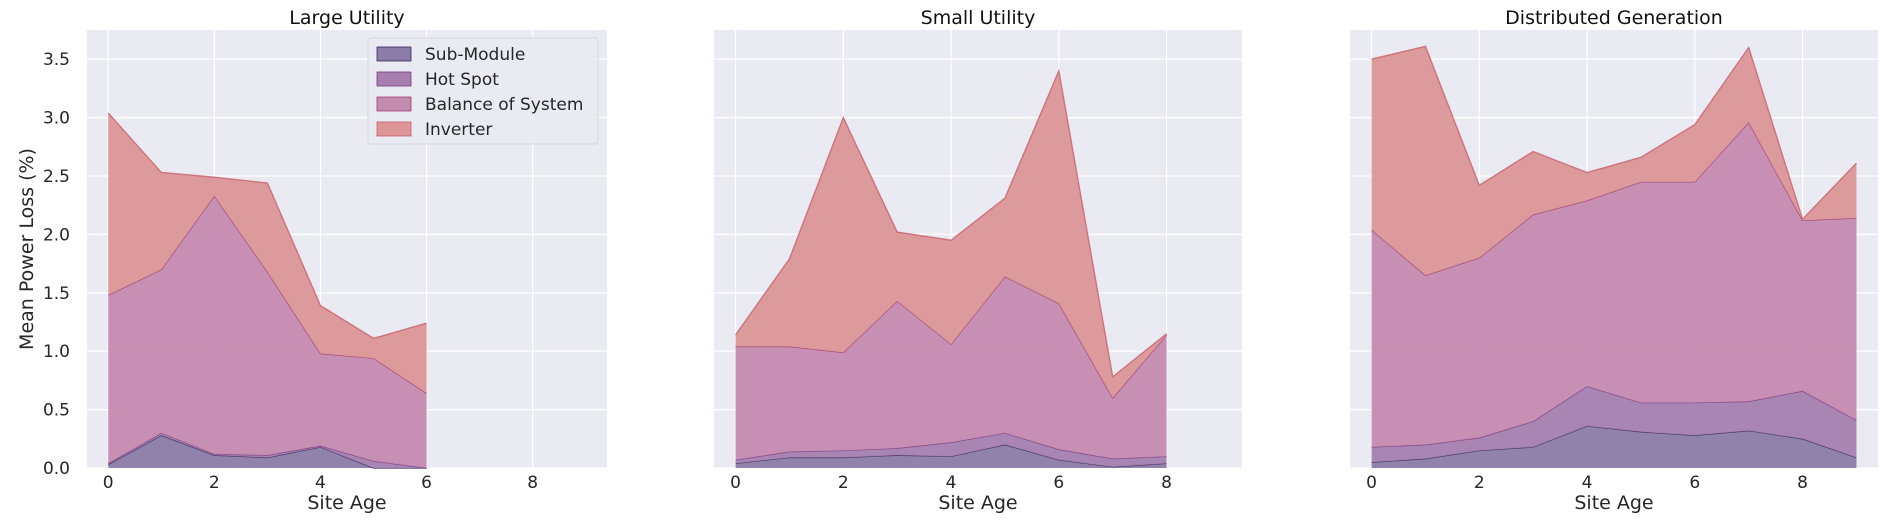  What do you see at coordinates (346, 18) in the screenshot?
I see `panel-title: Large Utility` at bounding box center [346, 18].